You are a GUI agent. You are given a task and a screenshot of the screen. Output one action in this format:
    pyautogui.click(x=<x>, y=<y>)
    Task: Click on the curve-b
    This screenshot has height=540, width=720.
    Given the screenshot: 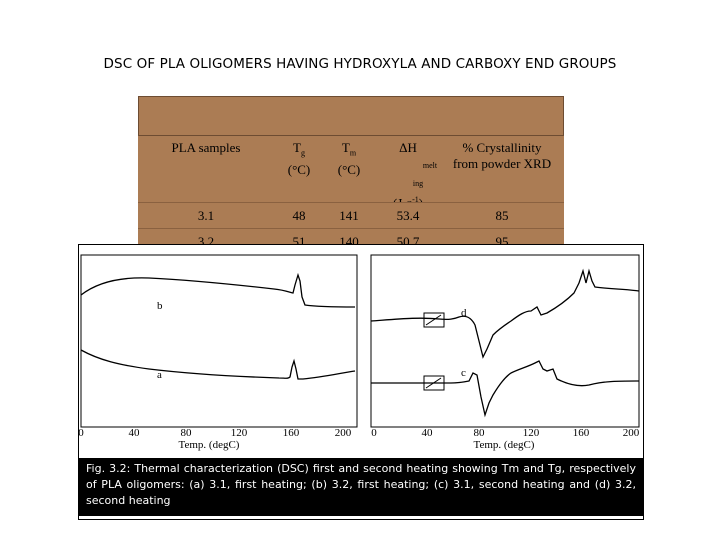 What is the action you would take?
    pyautogui.click(x=218, y=290)
    